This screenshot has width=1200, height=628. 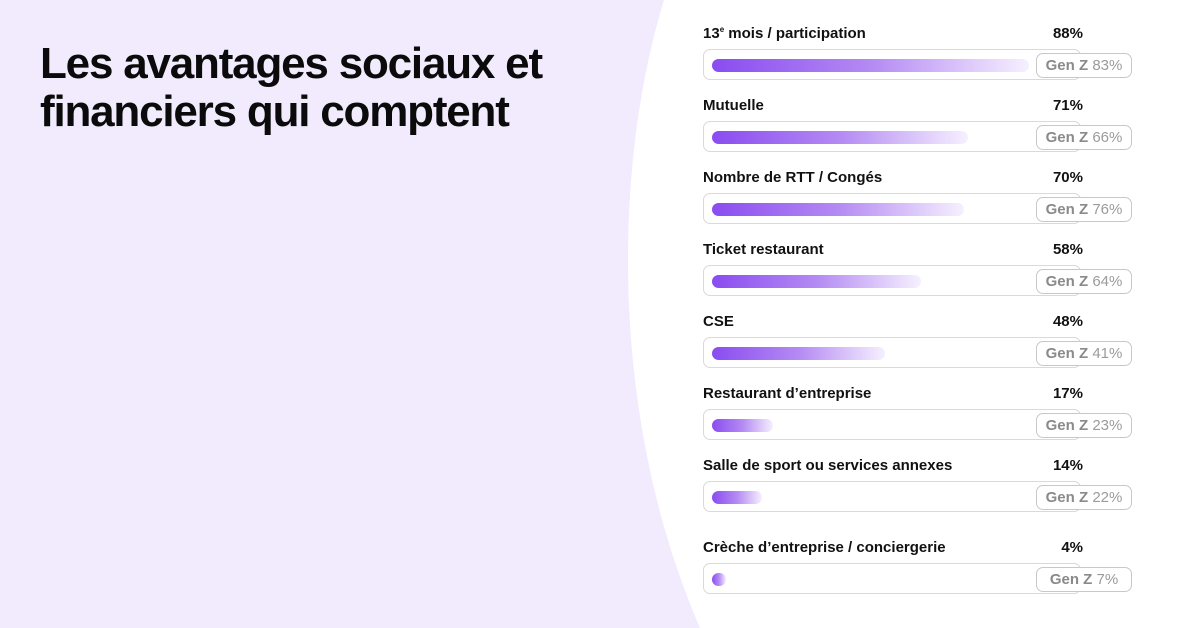 I want to click on genz-badge: Gen Z 76%, so click(x=1084, y=209).